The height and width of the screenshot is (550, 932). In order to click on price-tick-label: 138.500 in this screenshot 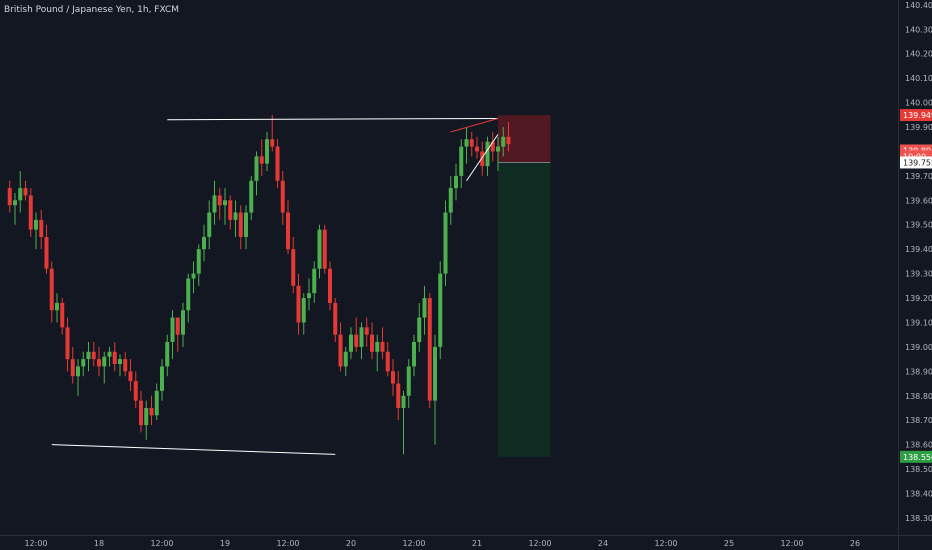, I will do `click(918, 469)`.